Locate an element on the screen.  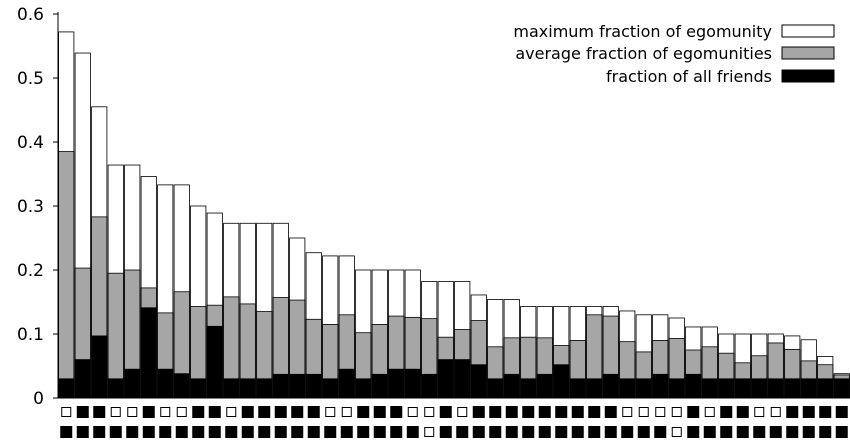
y-tick-label: 0 is located at coordinates (38, 399).